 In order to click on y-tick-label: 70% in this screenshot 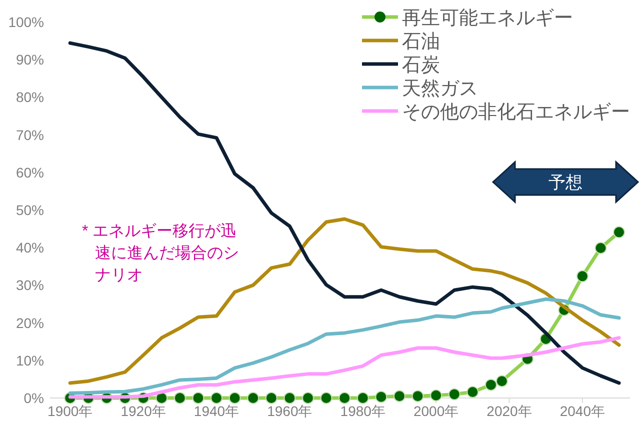, I will do `click(30, 134)`.